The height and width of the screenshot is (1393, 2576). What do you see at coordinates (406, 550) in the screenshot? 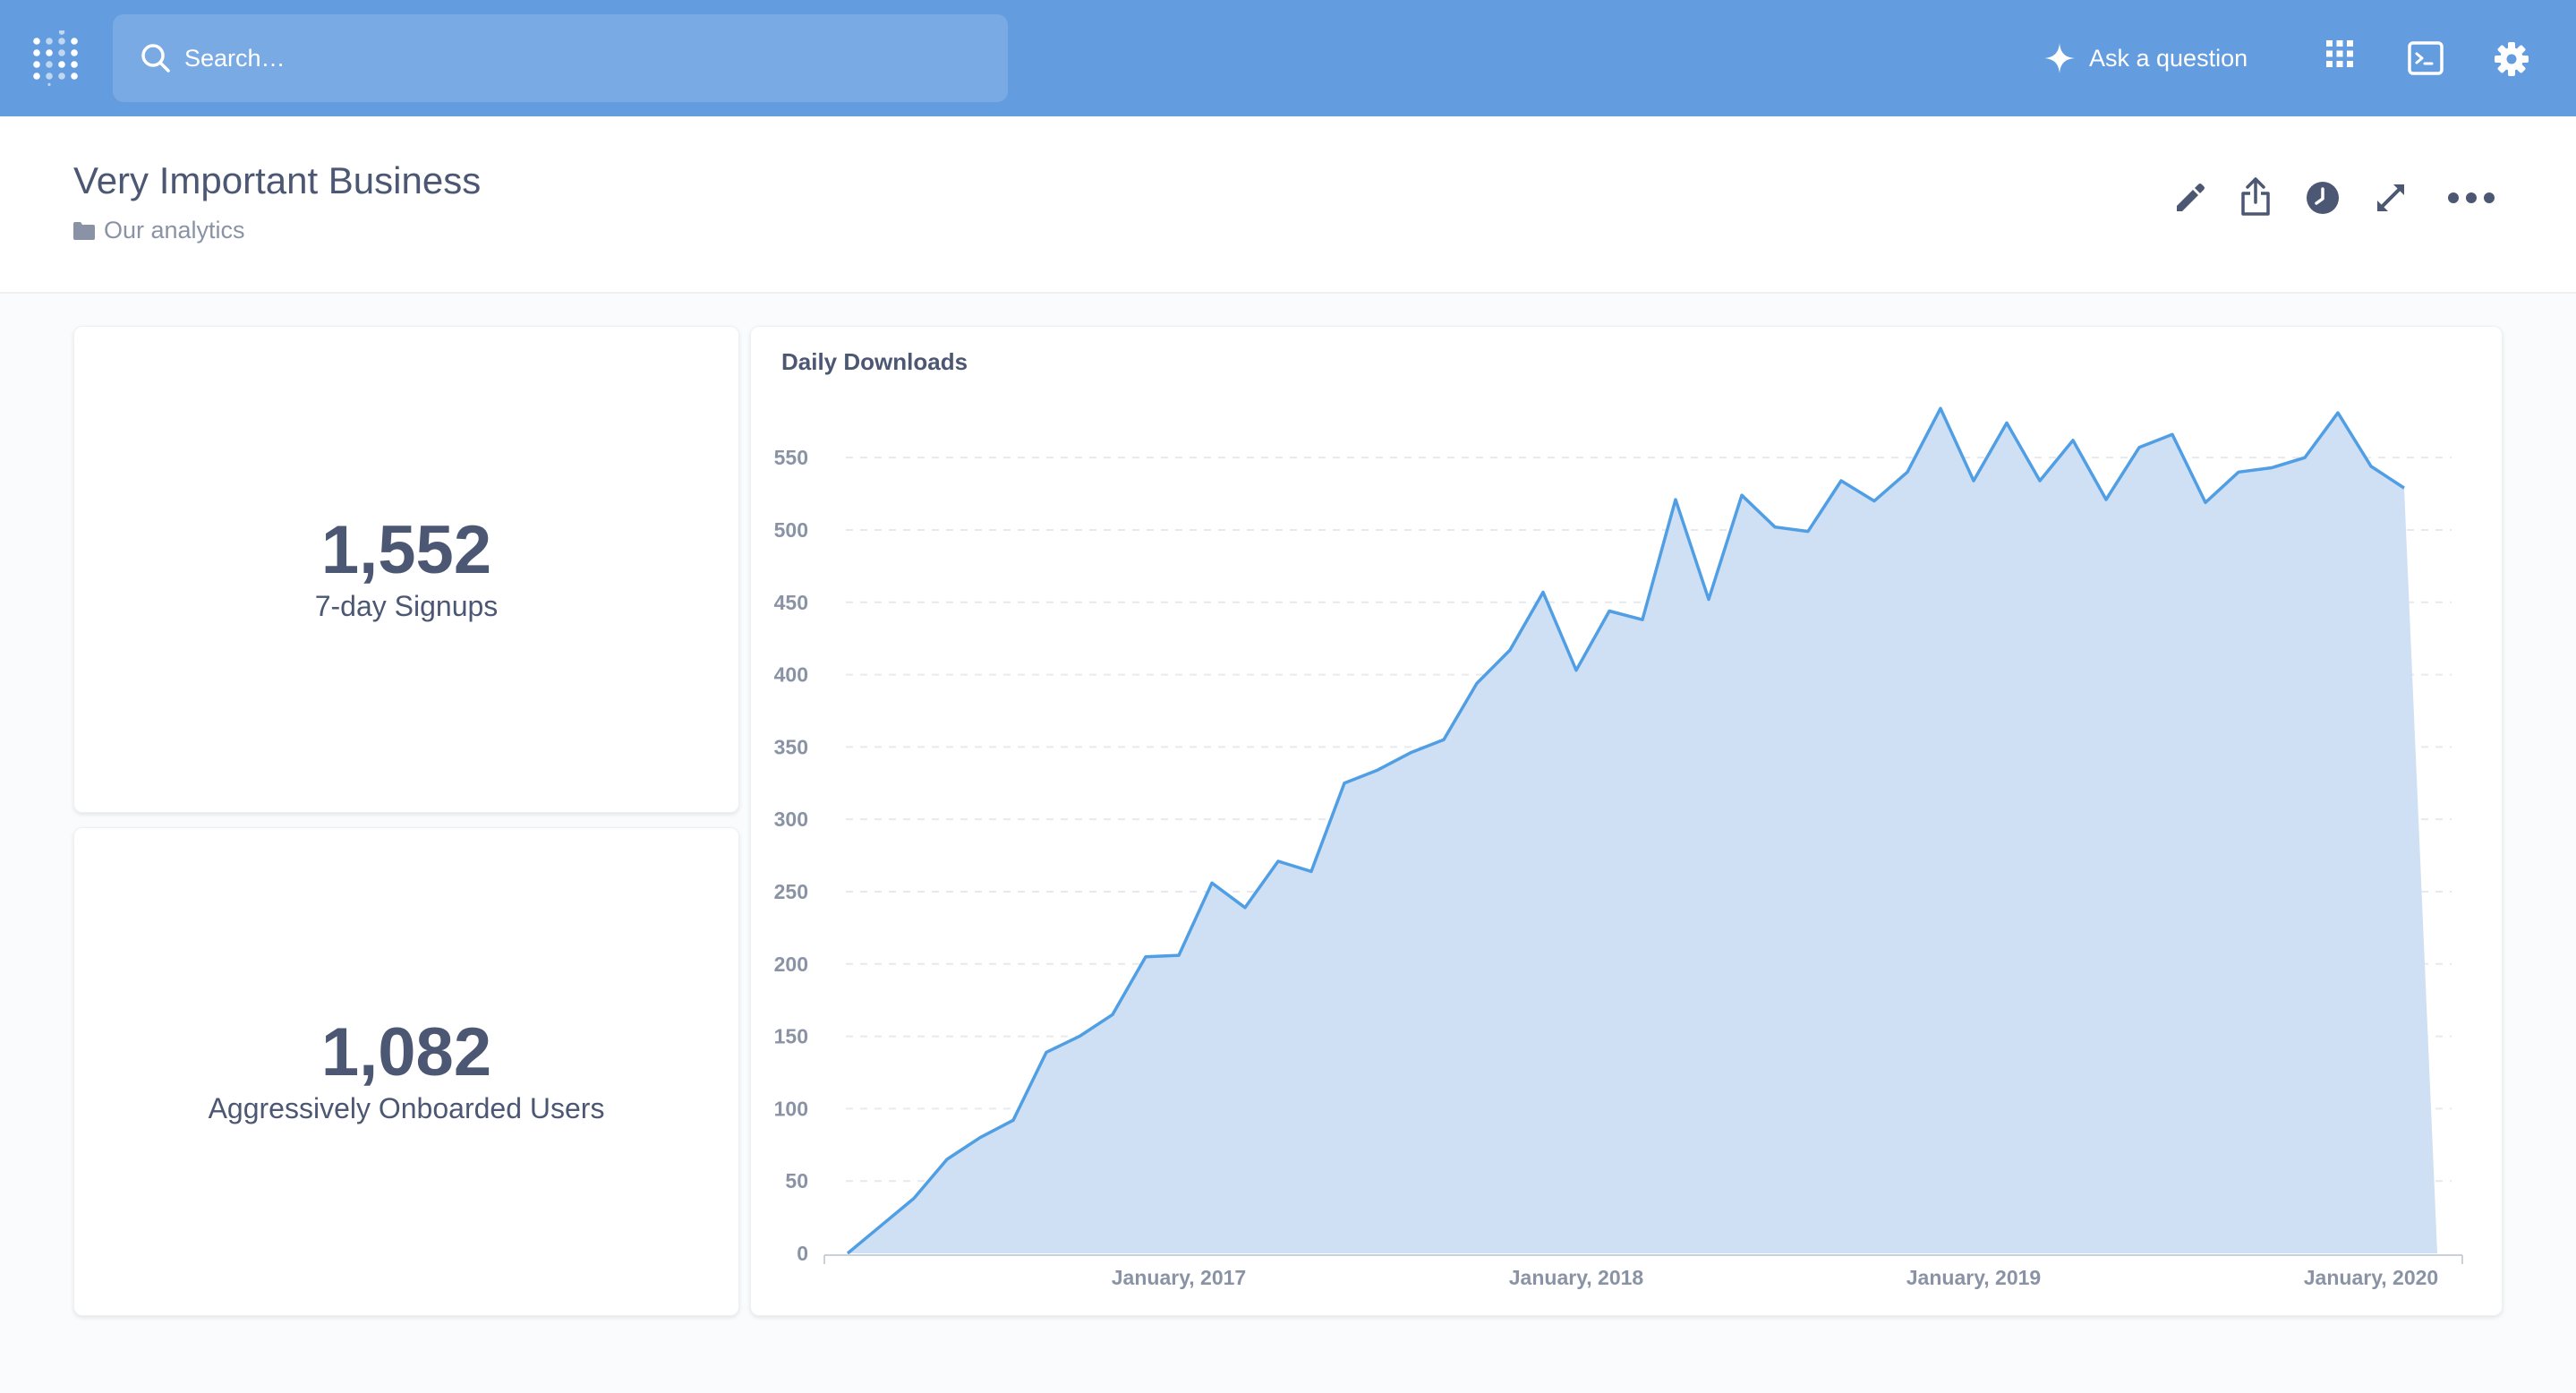
I see `scalar-value: 1,552` at bounding box center [406, 550].